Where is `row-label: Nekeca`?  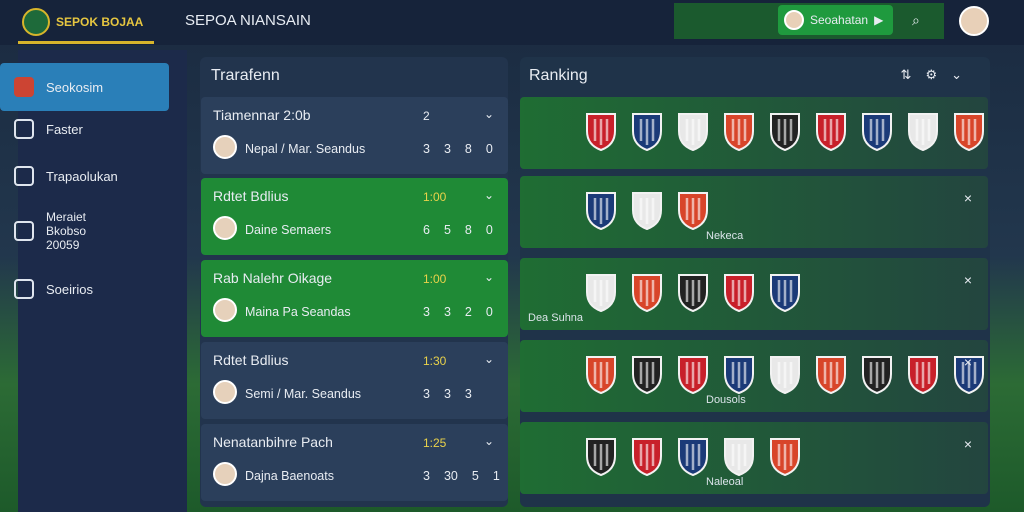 row-label: Nekeca is located at coordinates (725, 236).